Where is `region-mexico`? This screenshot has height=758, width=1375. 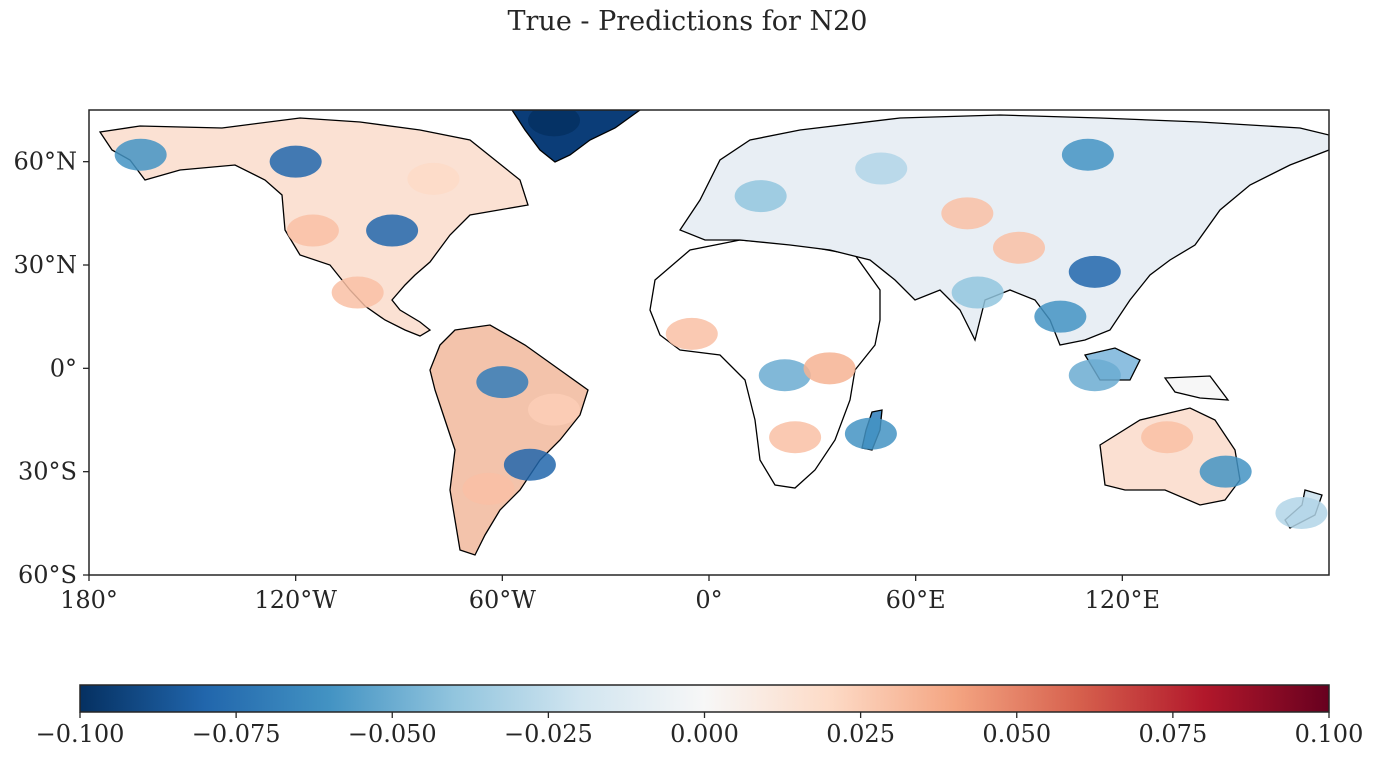
region-mexico is located at coordinates (357, 292).